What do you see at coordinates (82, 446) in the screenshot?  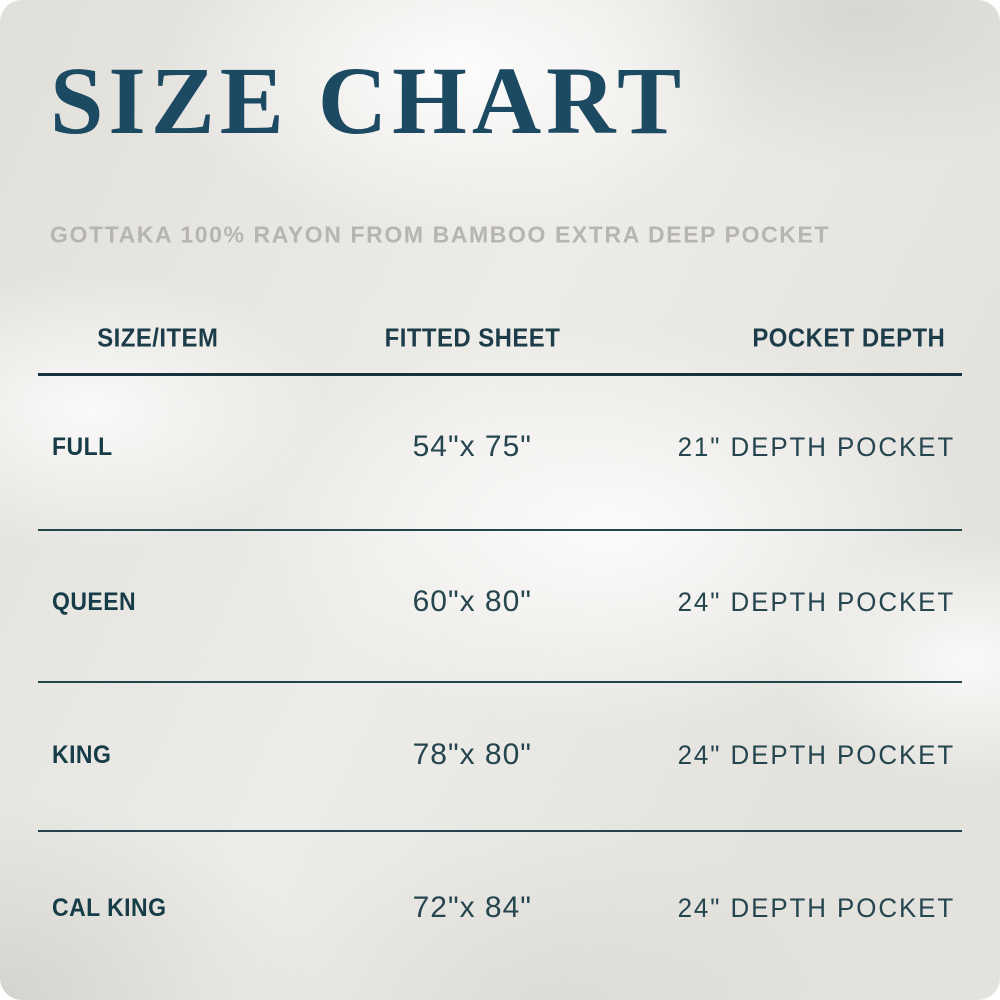 I see `row-label-full: FULL` at bounding box center [82, 446].